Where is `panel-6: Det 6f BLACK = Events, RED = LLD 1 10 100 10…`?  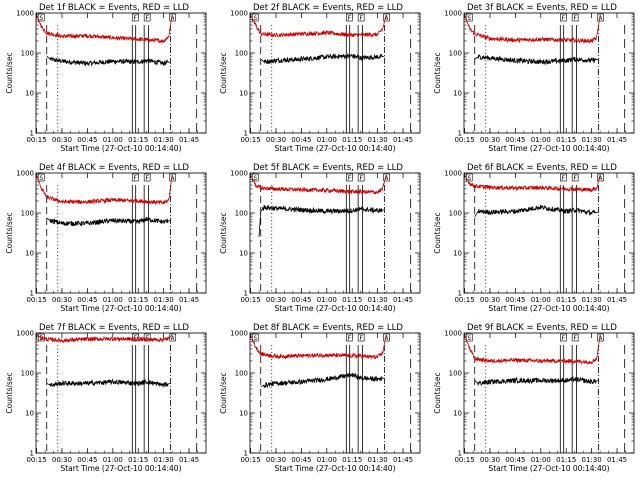
panel-6: Det 6f BLACK = Events, RED = LLD 1 10 100 10… is located at coordinates (534, 238).